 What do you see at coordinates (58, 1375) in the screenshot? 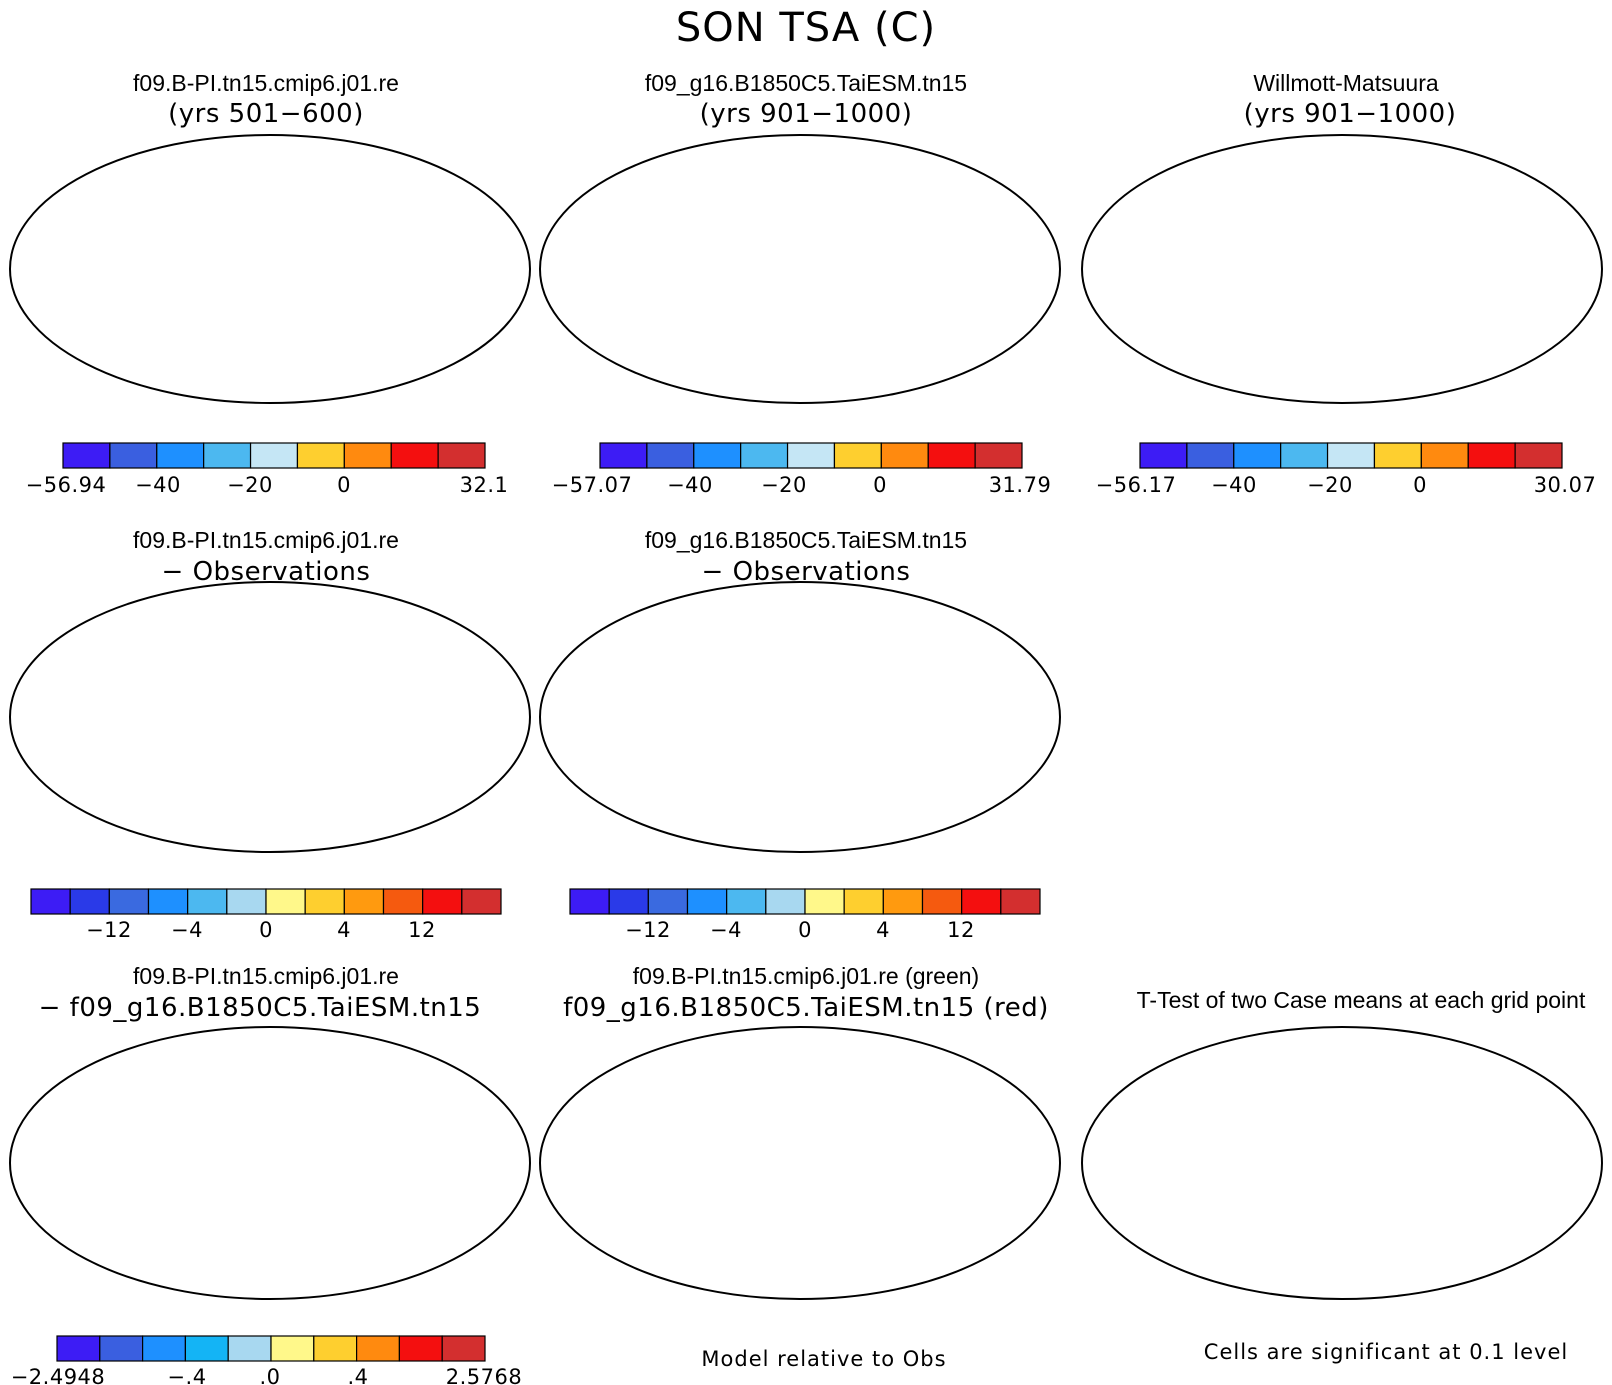
I see `tick-label: −2.4948` at bounding box center [58, 1375].